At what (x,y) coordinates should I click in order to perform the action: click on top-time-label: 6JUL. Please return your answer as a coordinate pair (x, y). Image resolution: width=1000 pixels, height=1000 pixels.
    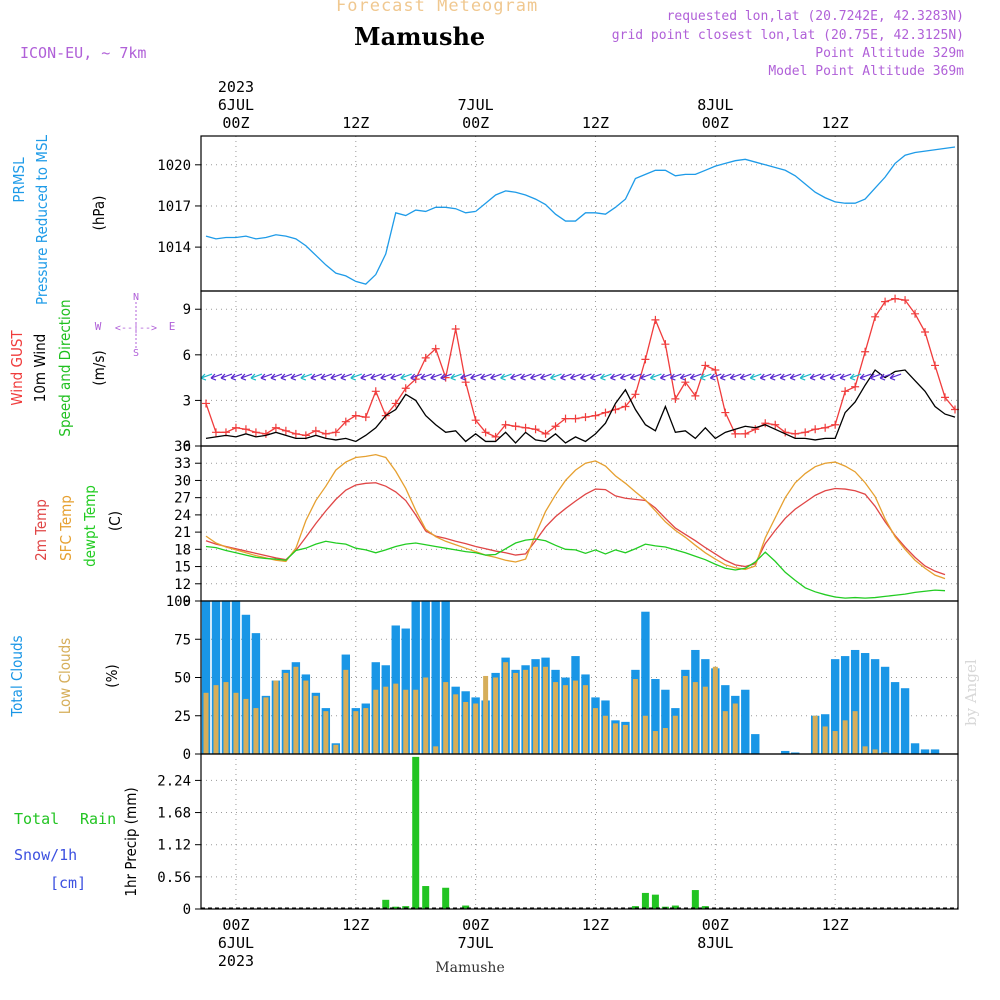
    Looking at the image, I should click on (236, 105).